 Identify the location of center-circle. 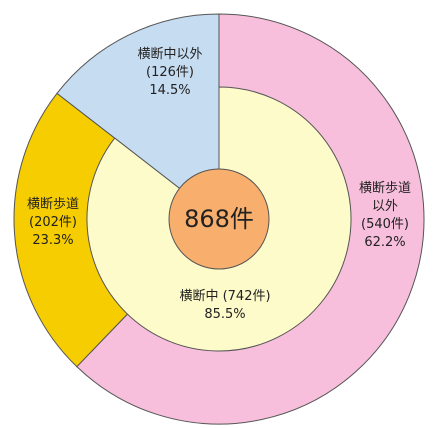
(219, 219).